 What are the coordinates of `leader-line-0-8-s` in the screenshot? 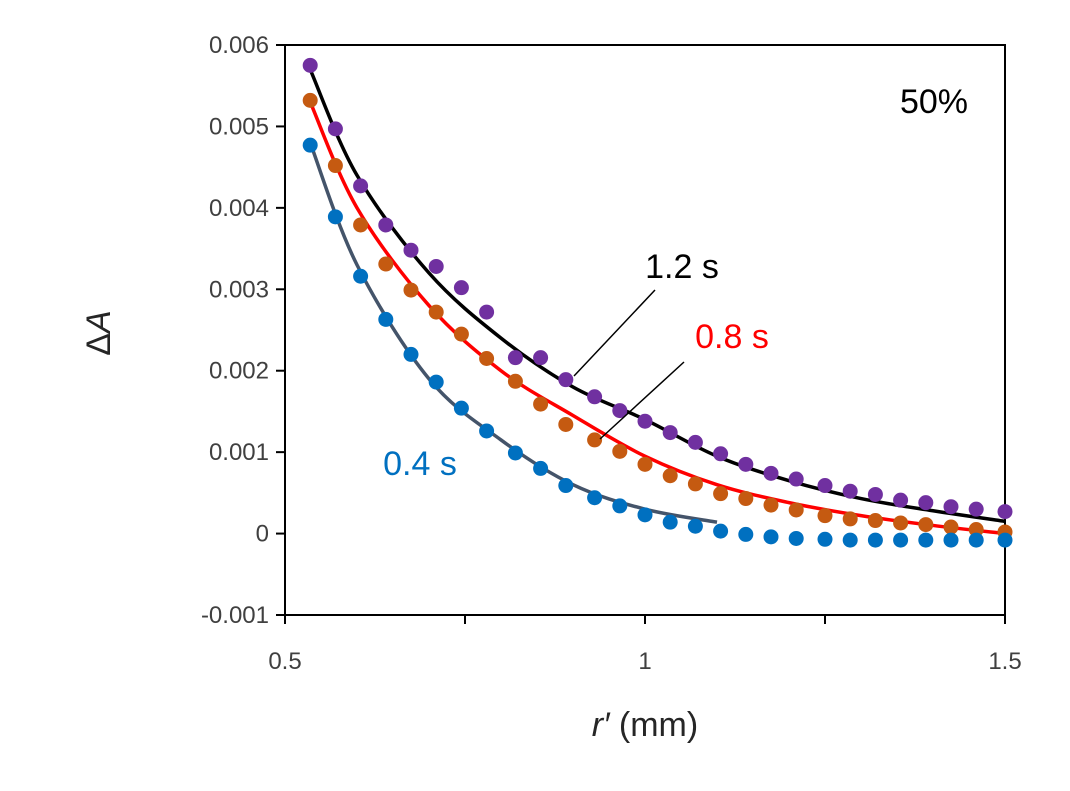 It's located at (642, 400).